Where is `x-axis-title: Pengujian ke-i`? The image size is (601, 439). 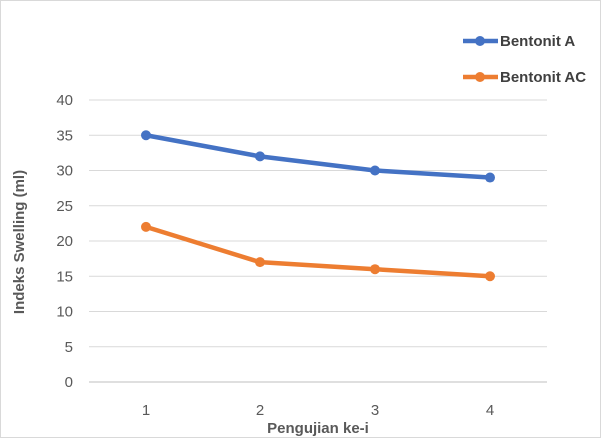
x-axis-title: Pengujian ke-i is located at coordinates (318, 428).